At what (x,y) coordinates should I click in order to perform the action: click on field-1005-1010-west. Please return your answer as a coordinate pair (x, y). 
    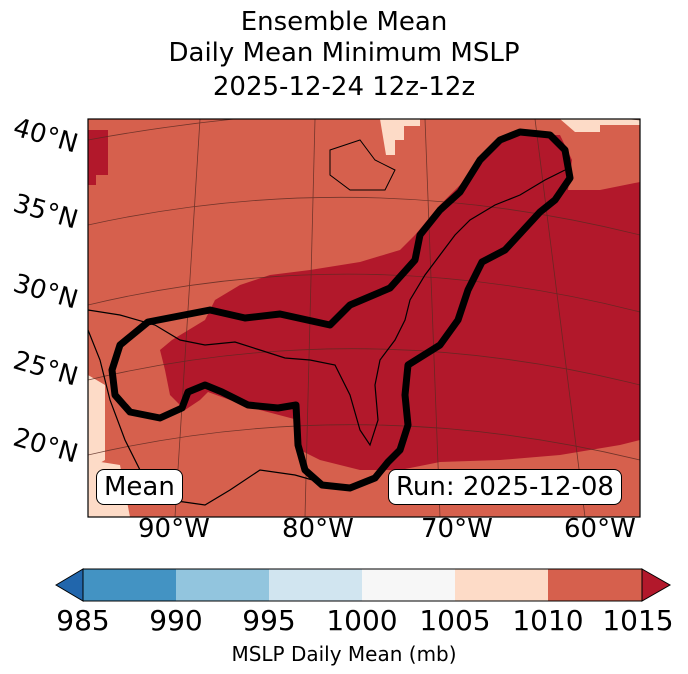
    Looking at the image, I should click on (96, 422).